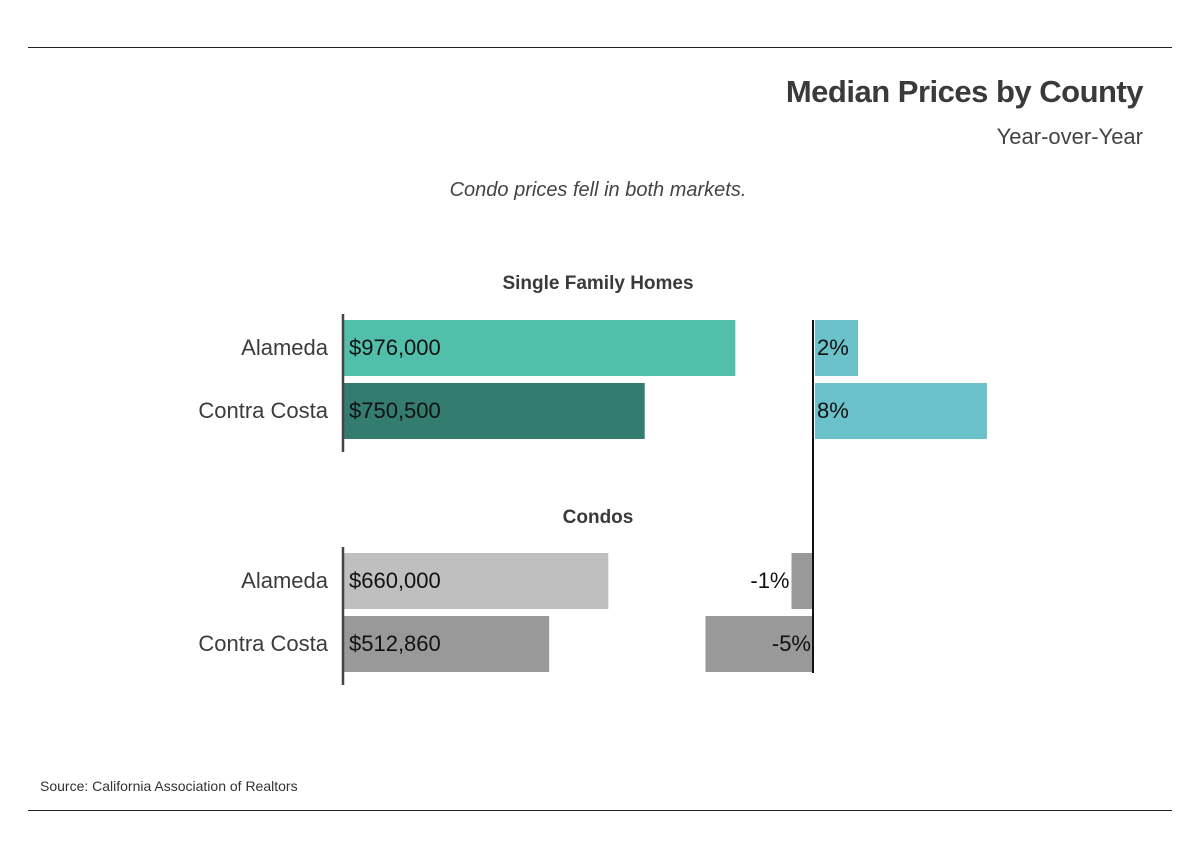 Image resolution: width=1200 pixels, height=863 pixels. What do you see at coordinates (600, 810) in the screenshot?
I see `bottom-rule` at bounding box center [600, 810].